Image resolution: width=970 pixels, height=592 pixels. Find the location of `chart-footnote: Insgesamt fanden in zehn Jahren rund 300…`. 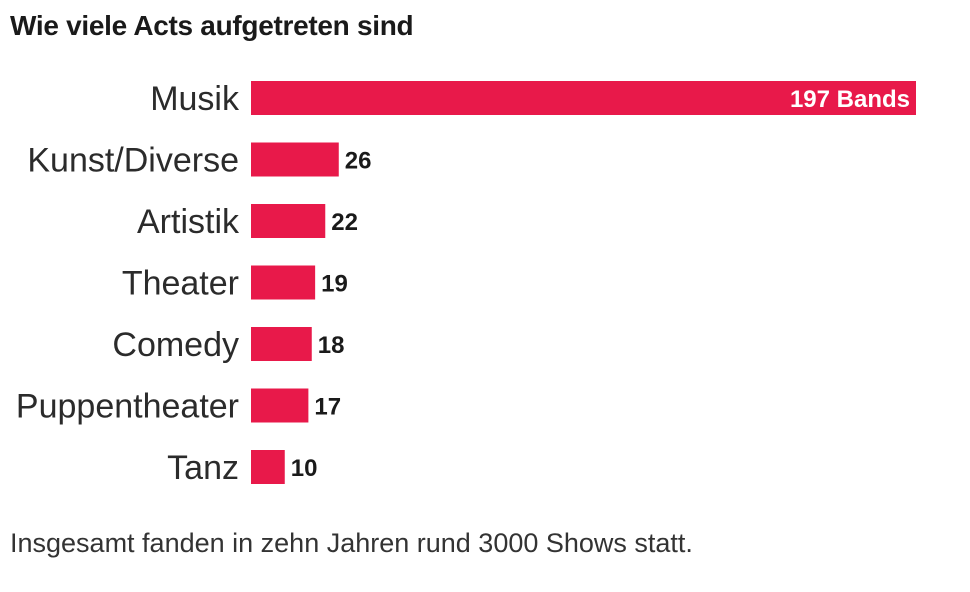

chart-footnote: Insgesamt fanden in zehn Jahren rund 300… is located at coordinates (351, 543).